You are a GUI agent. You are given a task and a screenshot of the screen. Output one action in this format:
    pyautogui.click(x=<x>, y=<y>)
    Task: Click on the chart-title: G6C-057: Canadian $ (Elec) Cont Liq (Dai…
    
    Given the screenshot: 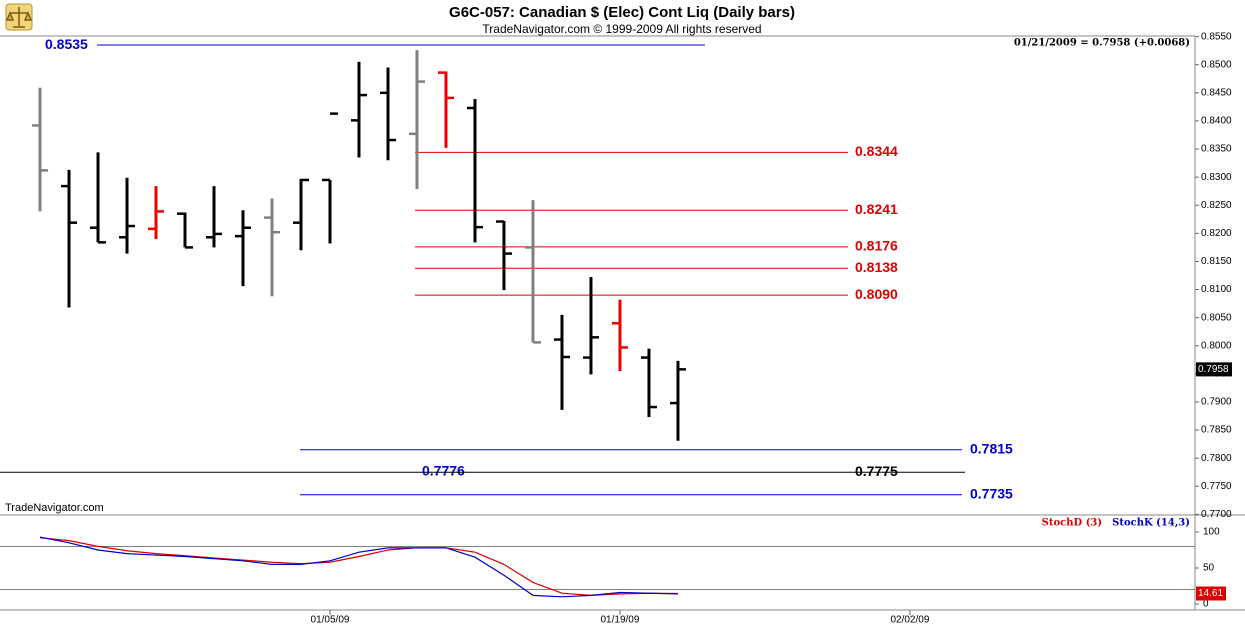 What is the action you would take?
    pyautogui.click(x=622, y=12)
    